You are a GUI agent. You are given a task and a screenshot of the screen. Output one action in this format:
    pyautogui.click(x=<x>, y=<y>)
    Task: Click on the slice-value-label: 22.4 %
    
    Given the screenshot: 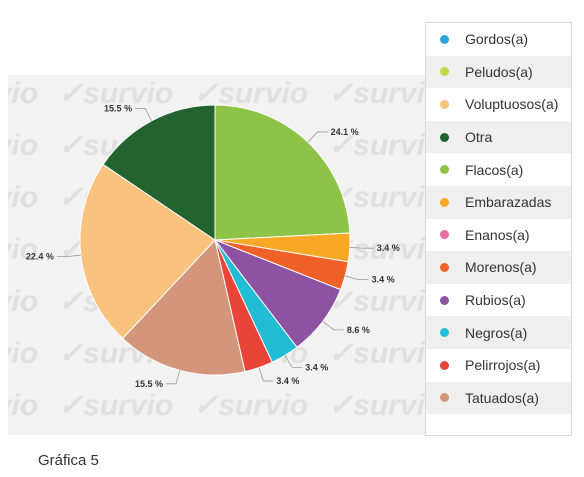 What is the action you would take?
    pyautogui.click(x=40, y=257)
    